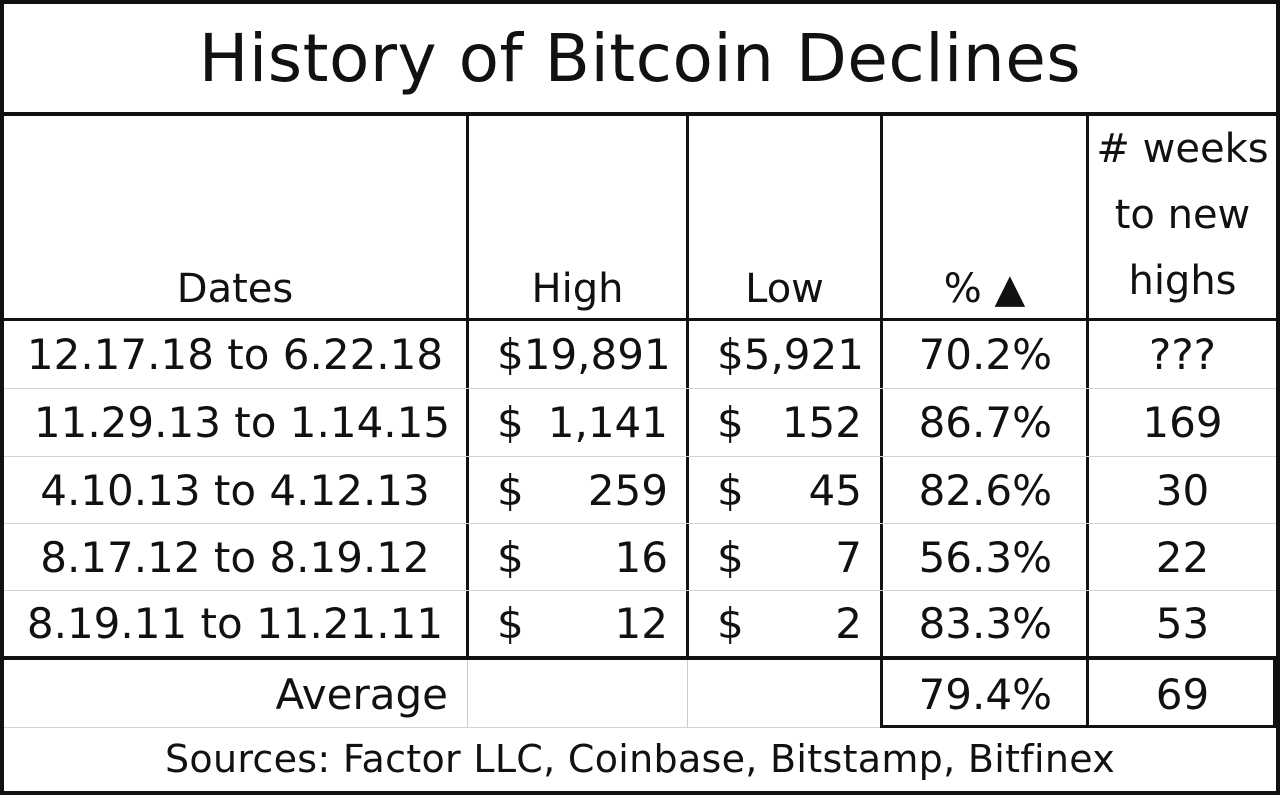  I want to click on row-dates: 12.17.18 to 6.22.18, so click(235, 354).